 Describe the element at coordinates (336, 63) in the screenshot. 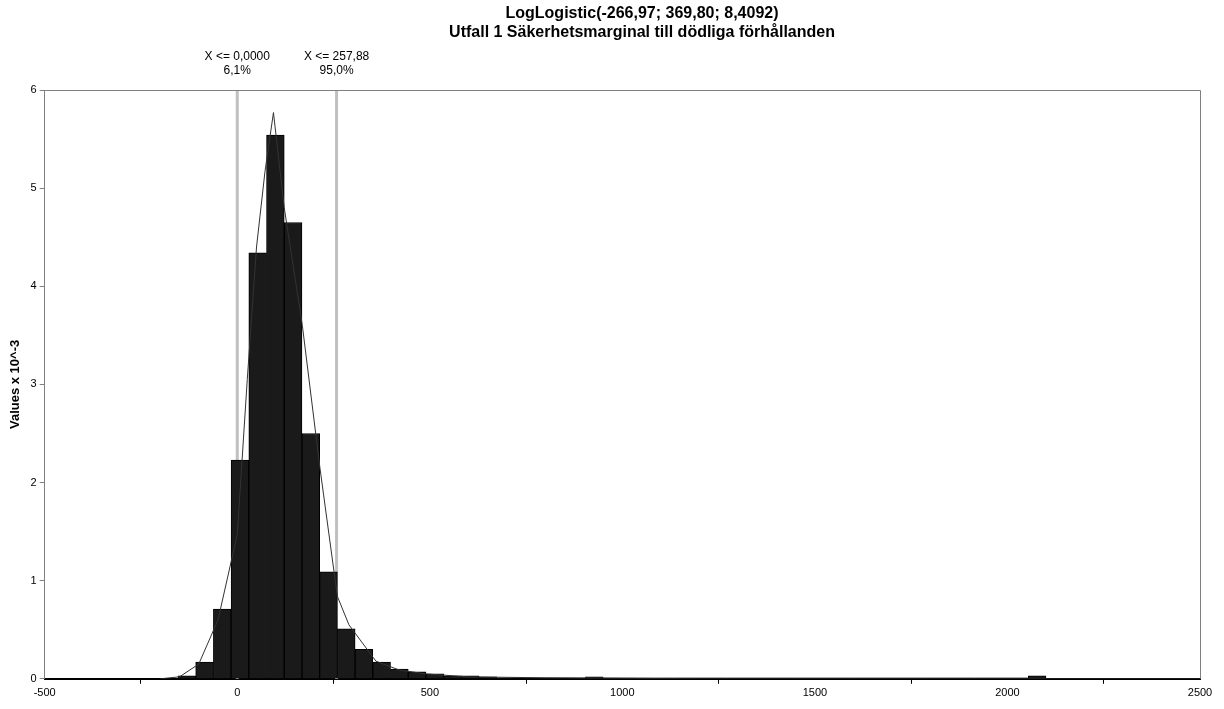

I see `ref-line-label: X <= 257,88 95,0%` at that location.